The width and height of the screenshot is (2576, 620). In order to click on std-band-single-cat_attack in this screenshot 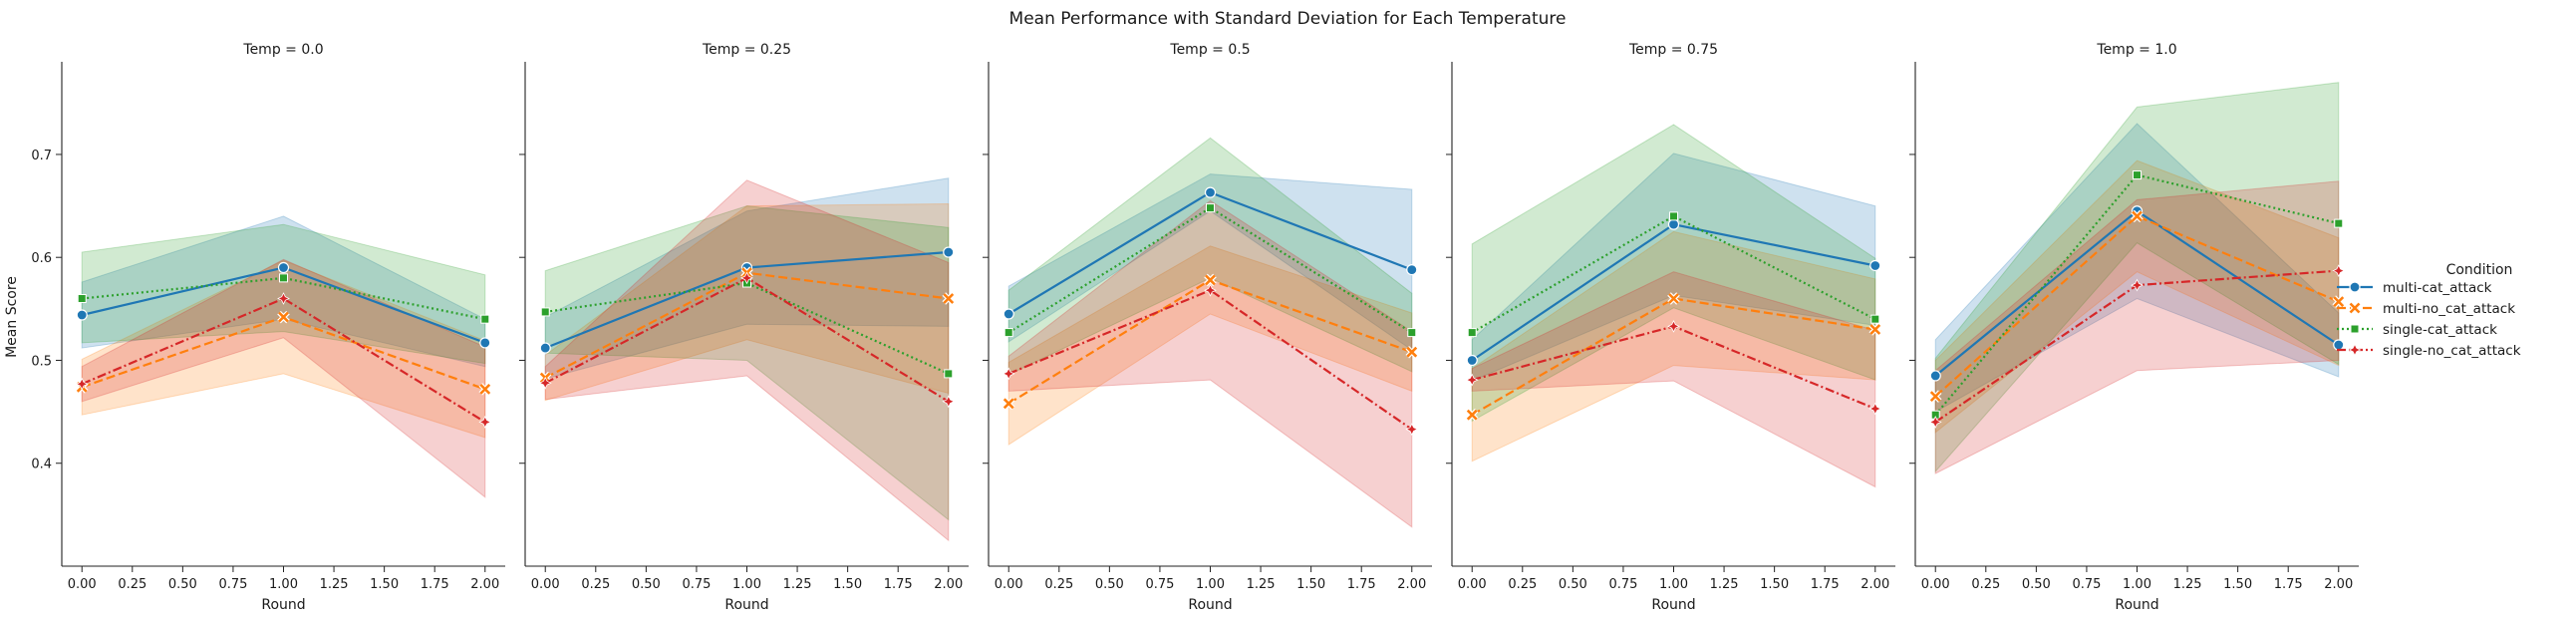, I will do `click(1673, 273)`.